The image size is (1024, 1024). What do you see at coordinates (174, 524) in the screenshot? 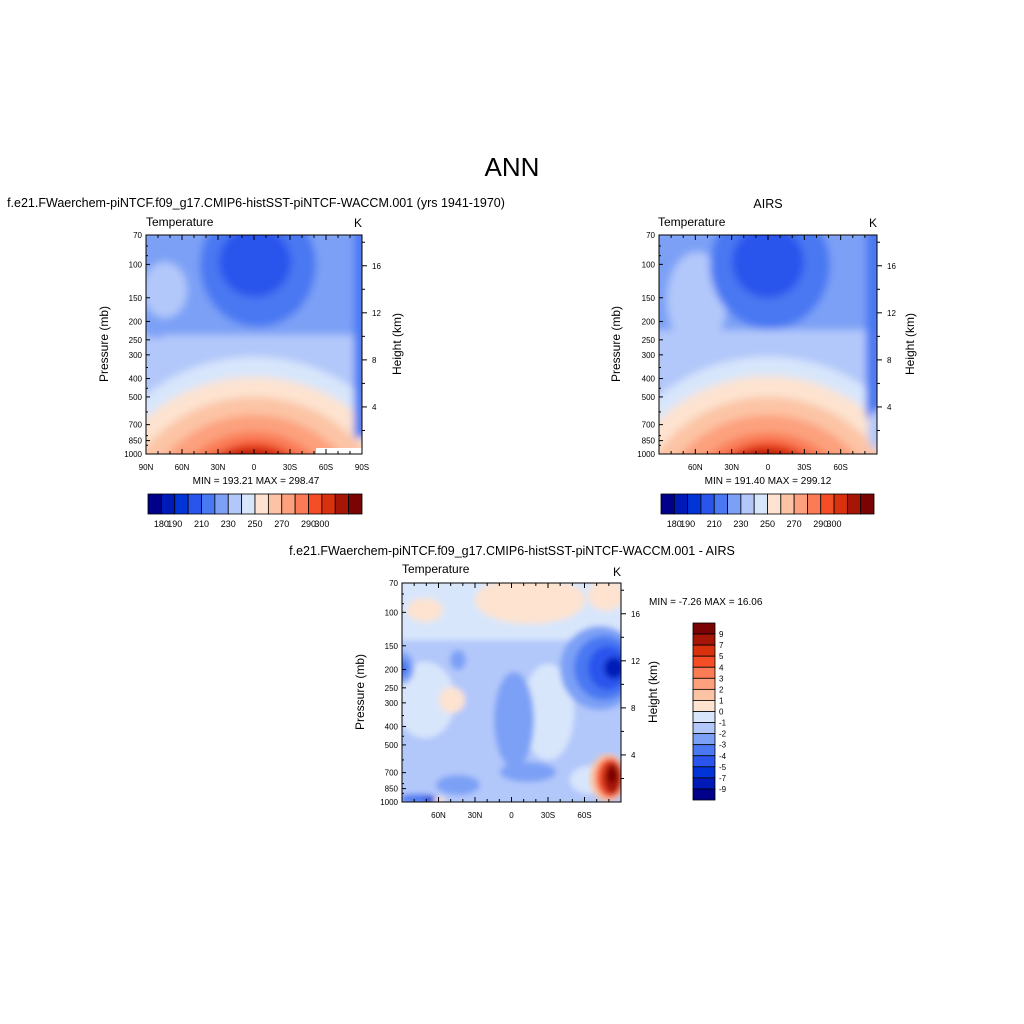
I see `colorbar-label: 190` at bounding box center [174, 524].